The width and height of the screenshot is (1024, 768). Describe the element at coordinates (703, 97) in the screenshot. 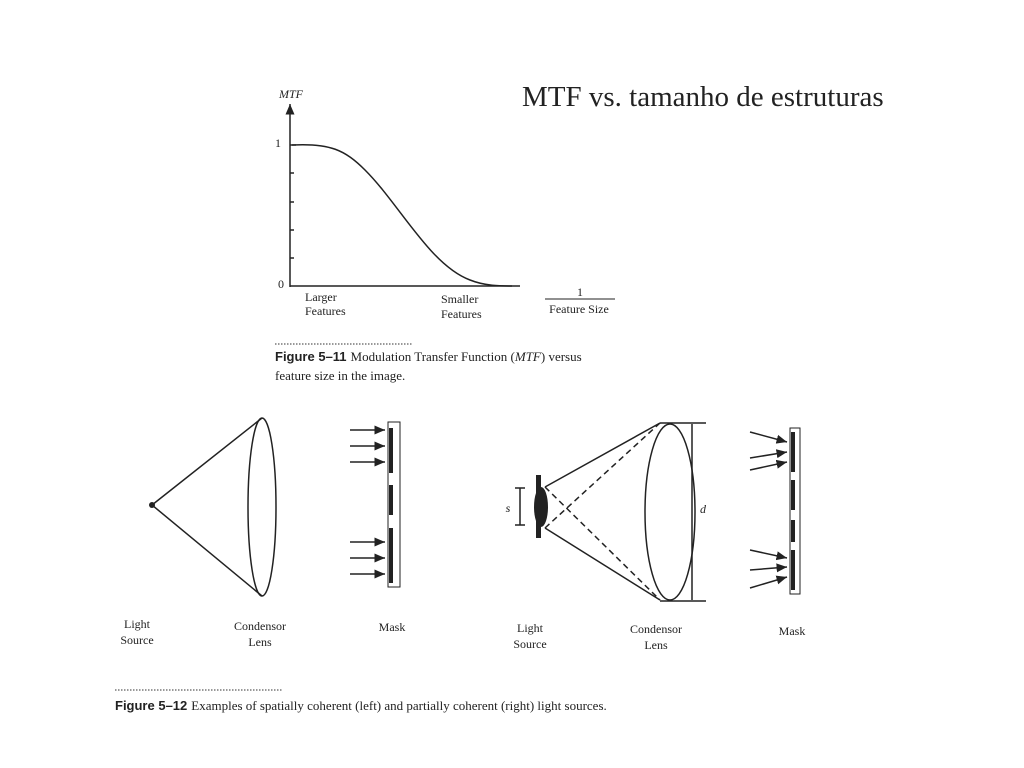

I see `slide-title: MTF vs. tamanho de estruturas` at that location.